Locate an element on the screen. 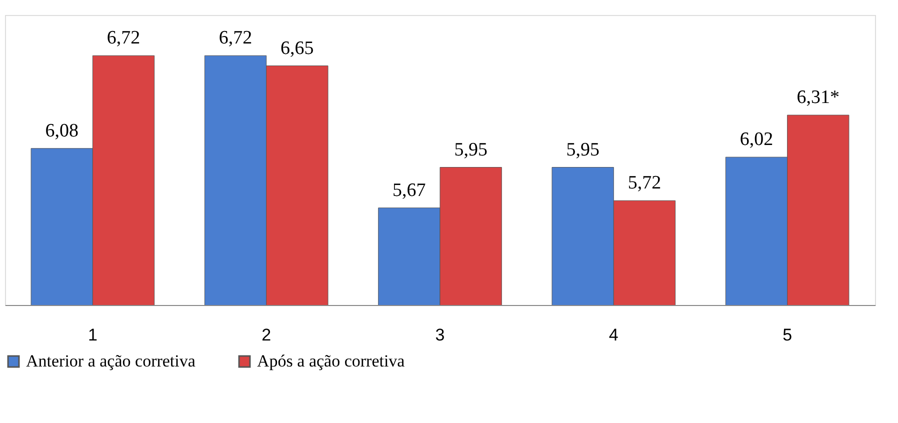  legend-label: Após a ação corretiva is located at coordinates (331, 361).